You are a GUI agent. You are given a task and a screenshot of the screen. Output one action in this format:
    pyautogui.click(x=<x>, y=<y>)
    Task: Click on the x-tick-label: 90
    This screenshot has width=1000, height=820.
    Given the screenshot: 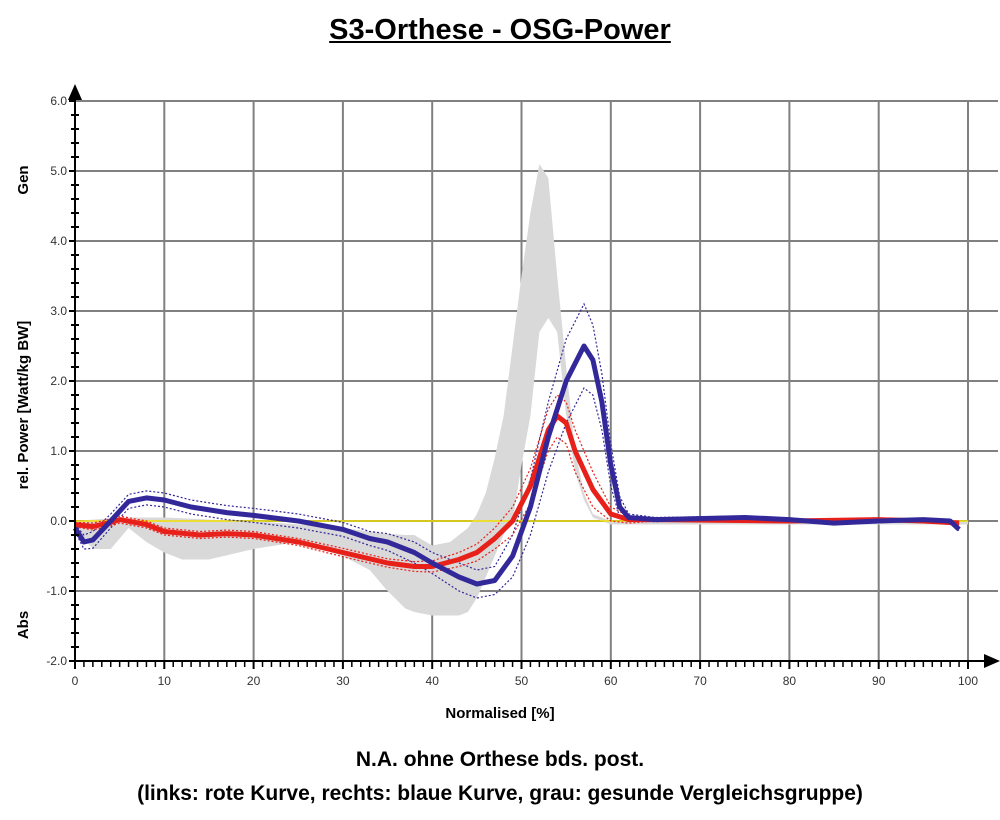 What is the action you would take?
    pyautogui.click(x=879, y=681)
    